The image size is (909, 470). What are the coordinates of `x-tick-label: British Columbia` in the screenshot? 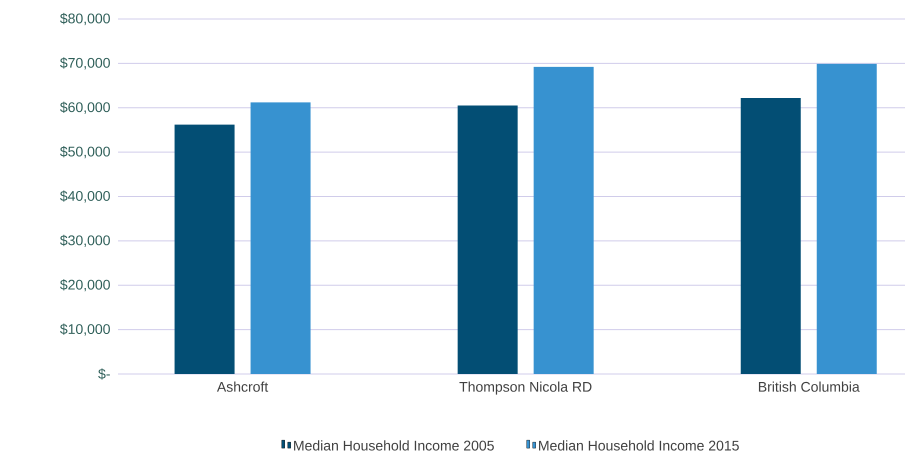 It's located at (809, 387).